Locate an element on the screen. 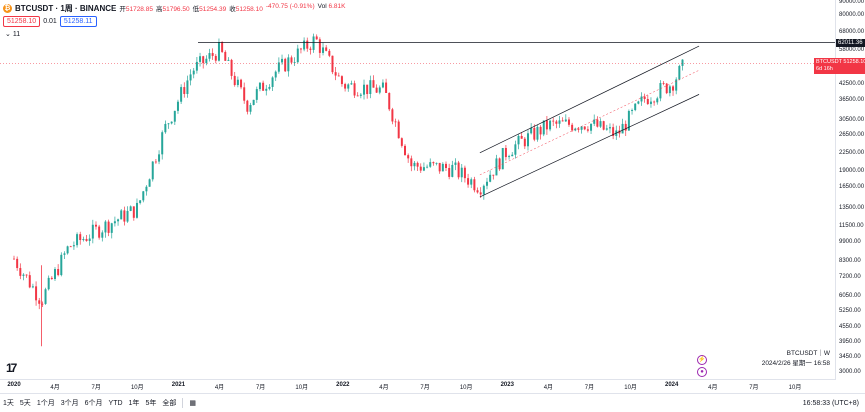  price-tick-label: 16500.00 is located at coordinates (852, 186).